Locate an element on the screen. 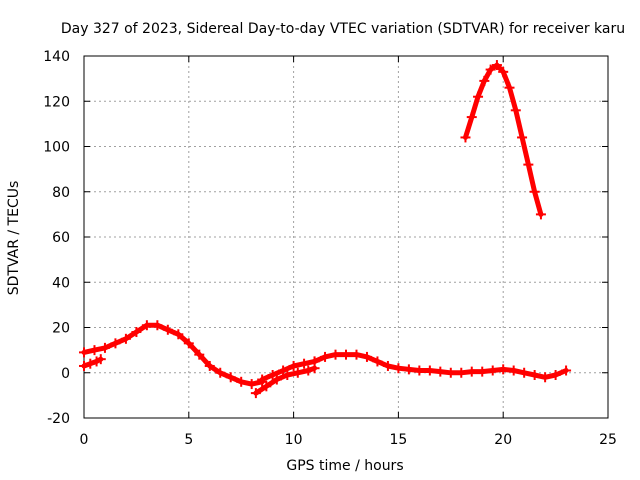 The height and width of the screenshot is (480, 640). y-tick-label: 140 is located at coordinates (56, 57).